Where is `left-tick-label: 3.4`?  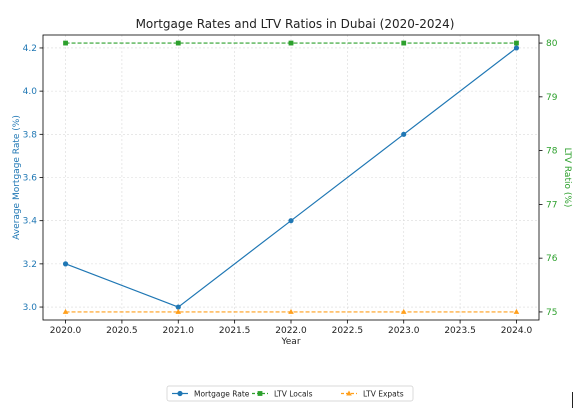 left-tick-label: 3.4 is located at coordinates (30, 222).